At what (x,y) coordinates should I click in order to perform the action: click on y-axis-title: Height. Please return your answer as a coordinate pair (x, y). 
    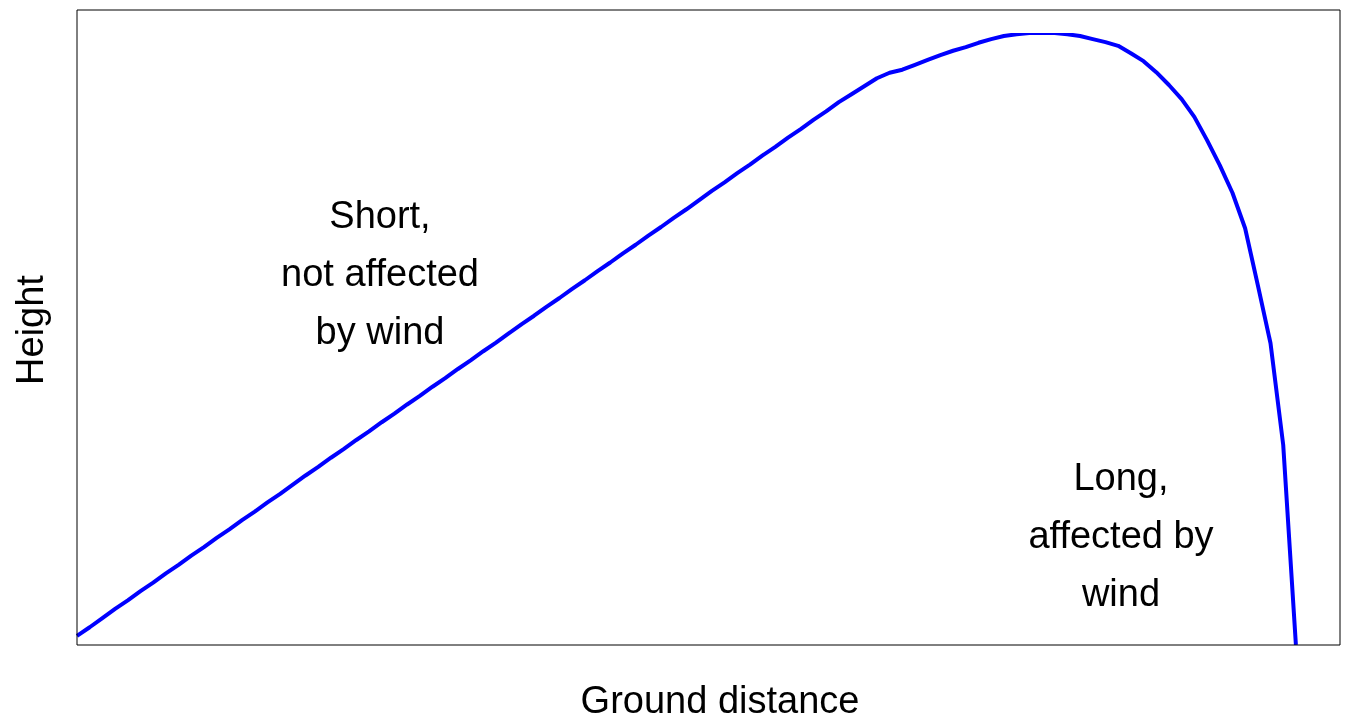
    Looking at the image, I should click on (30, 330).